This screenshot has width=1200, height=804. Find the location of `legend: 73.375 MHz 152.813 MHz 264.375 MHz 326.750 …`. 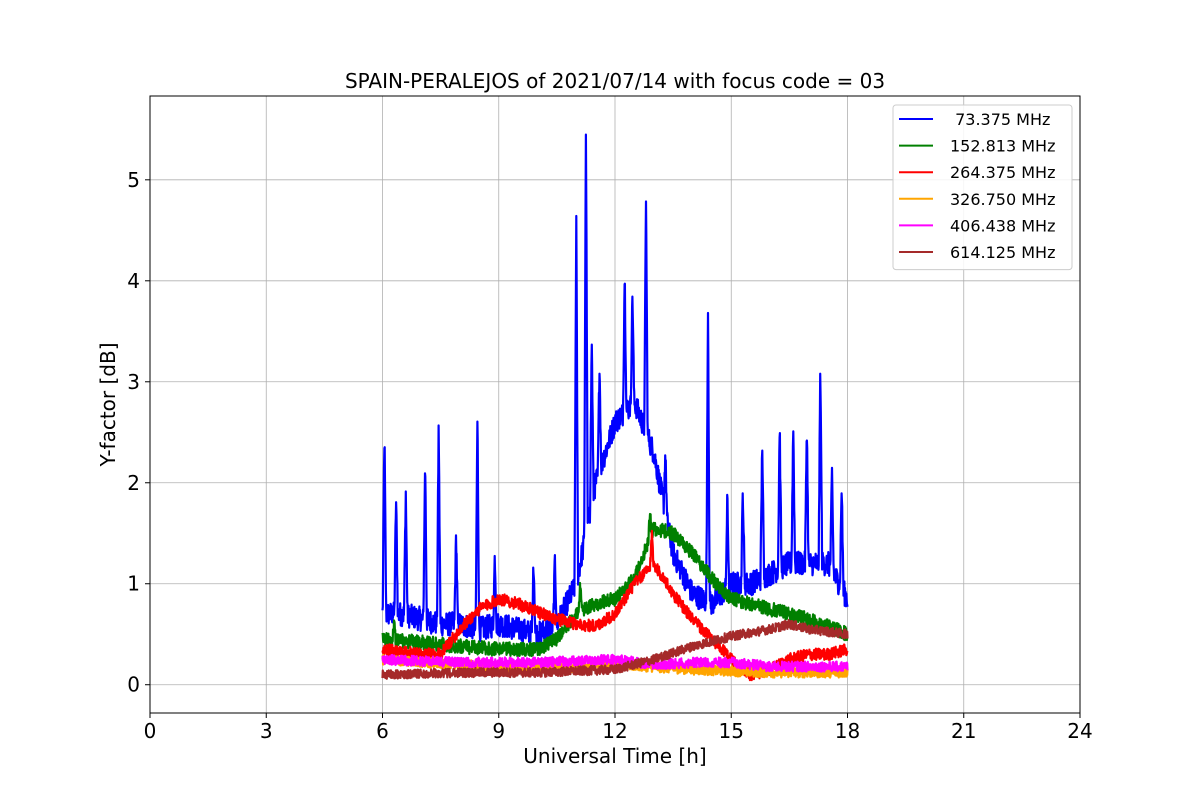

legend: 73.375 MHz 152.813 MHz 264.375 MHz 326.750 … is located at coordinates (982, 187).